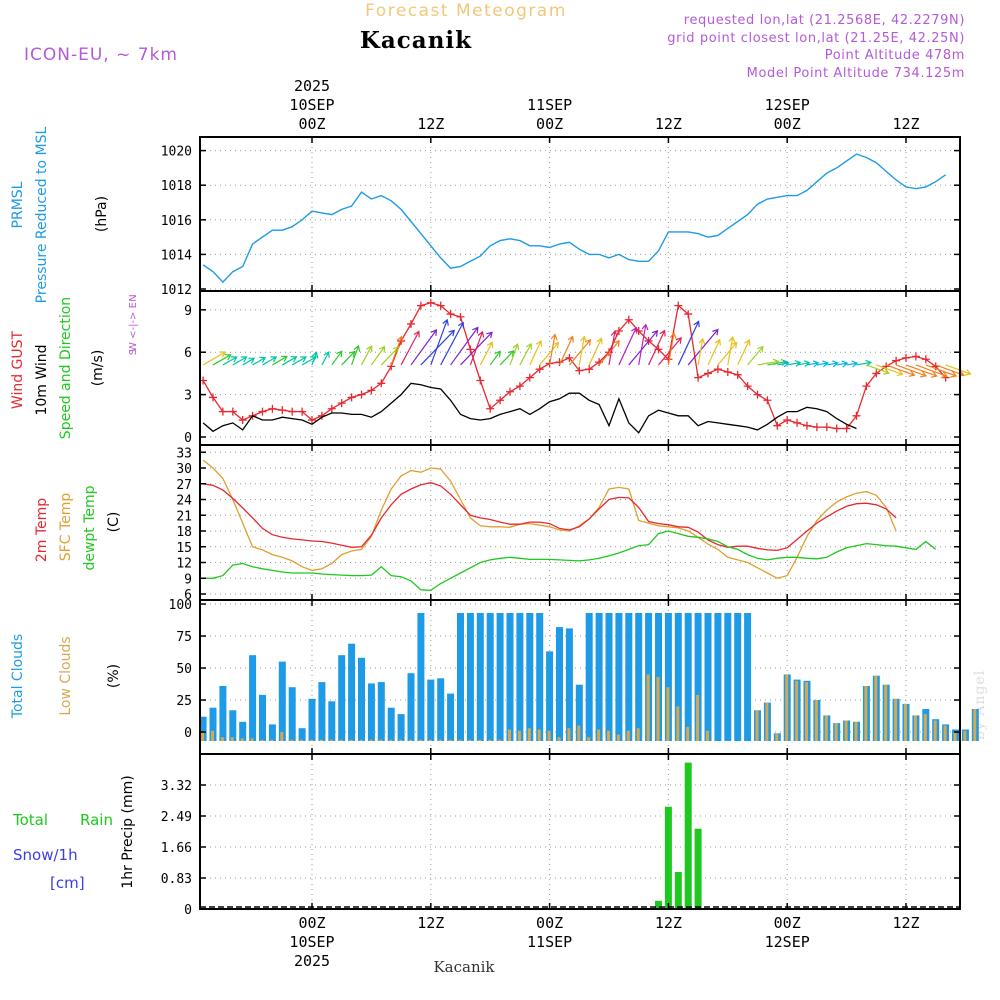 Image resolution: width=1000 pixels, height=1000 pixels. What do you see at coordinates (114, 522) in the screenshot?
I see `label-celsius: (C)` at bounding box center [114, 522].